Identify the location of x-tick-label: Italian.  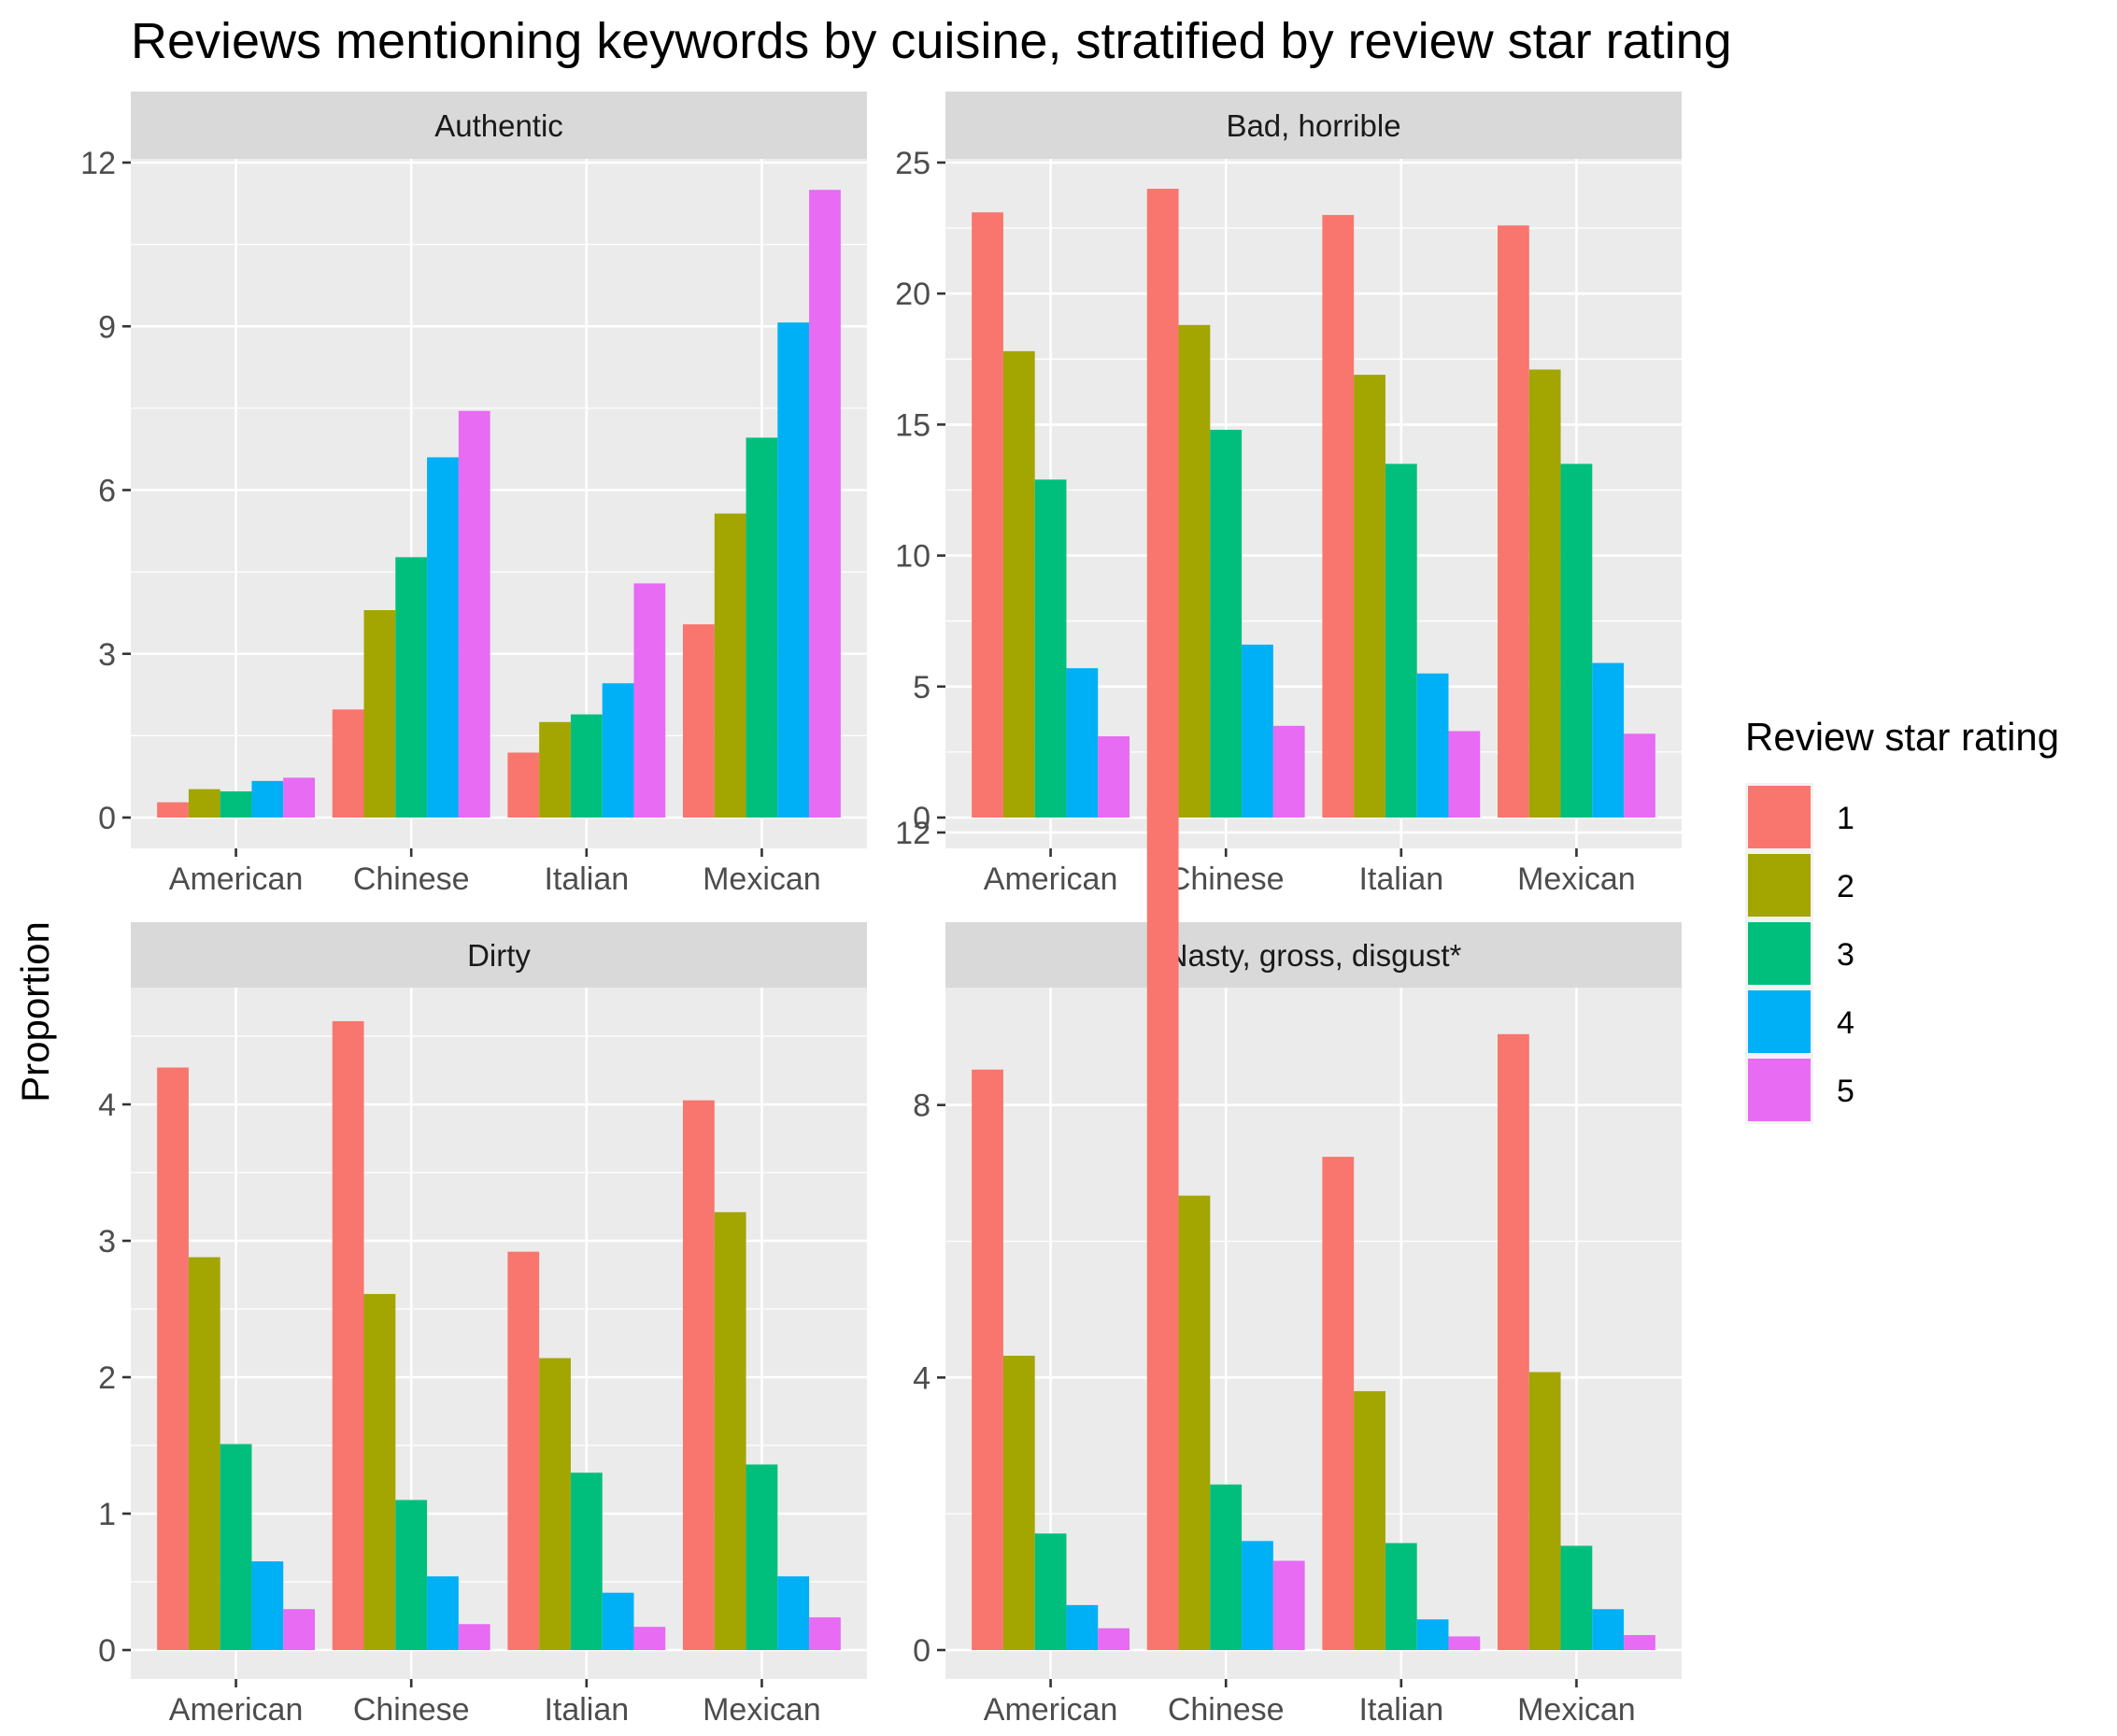
(1400, 879).